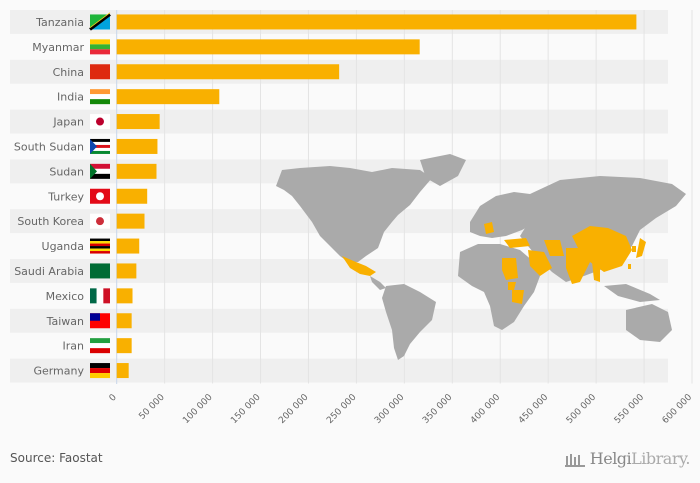 The width and height of the screenshot is (700, 483). I want to click on category-label: Uganda, so click(63, 246).